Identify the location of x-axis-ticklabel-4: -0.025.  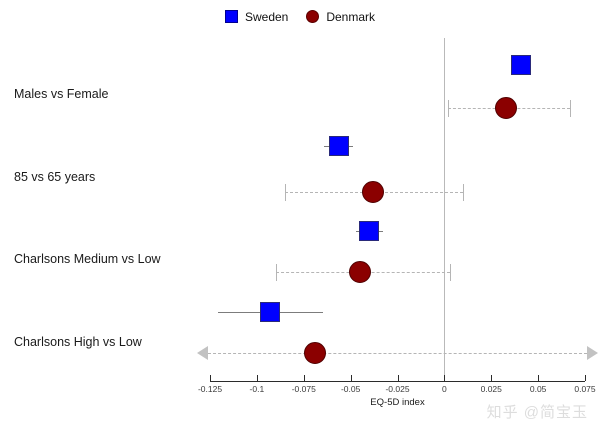
(397, 389).